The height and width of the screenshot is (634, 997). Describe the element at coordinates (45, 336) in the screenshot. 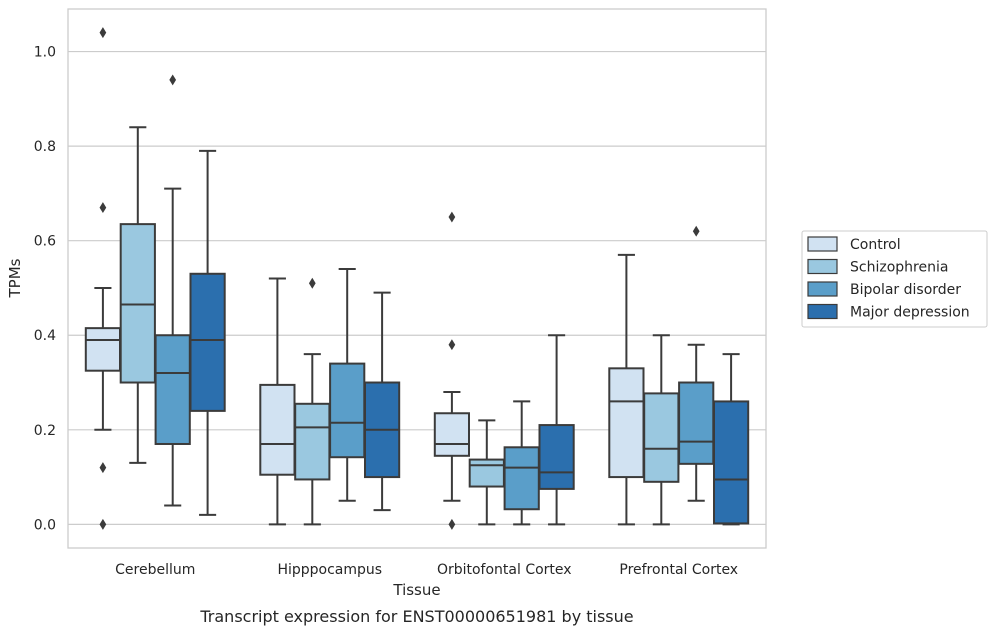

I see `y-tick-label: 0.4` at that location.